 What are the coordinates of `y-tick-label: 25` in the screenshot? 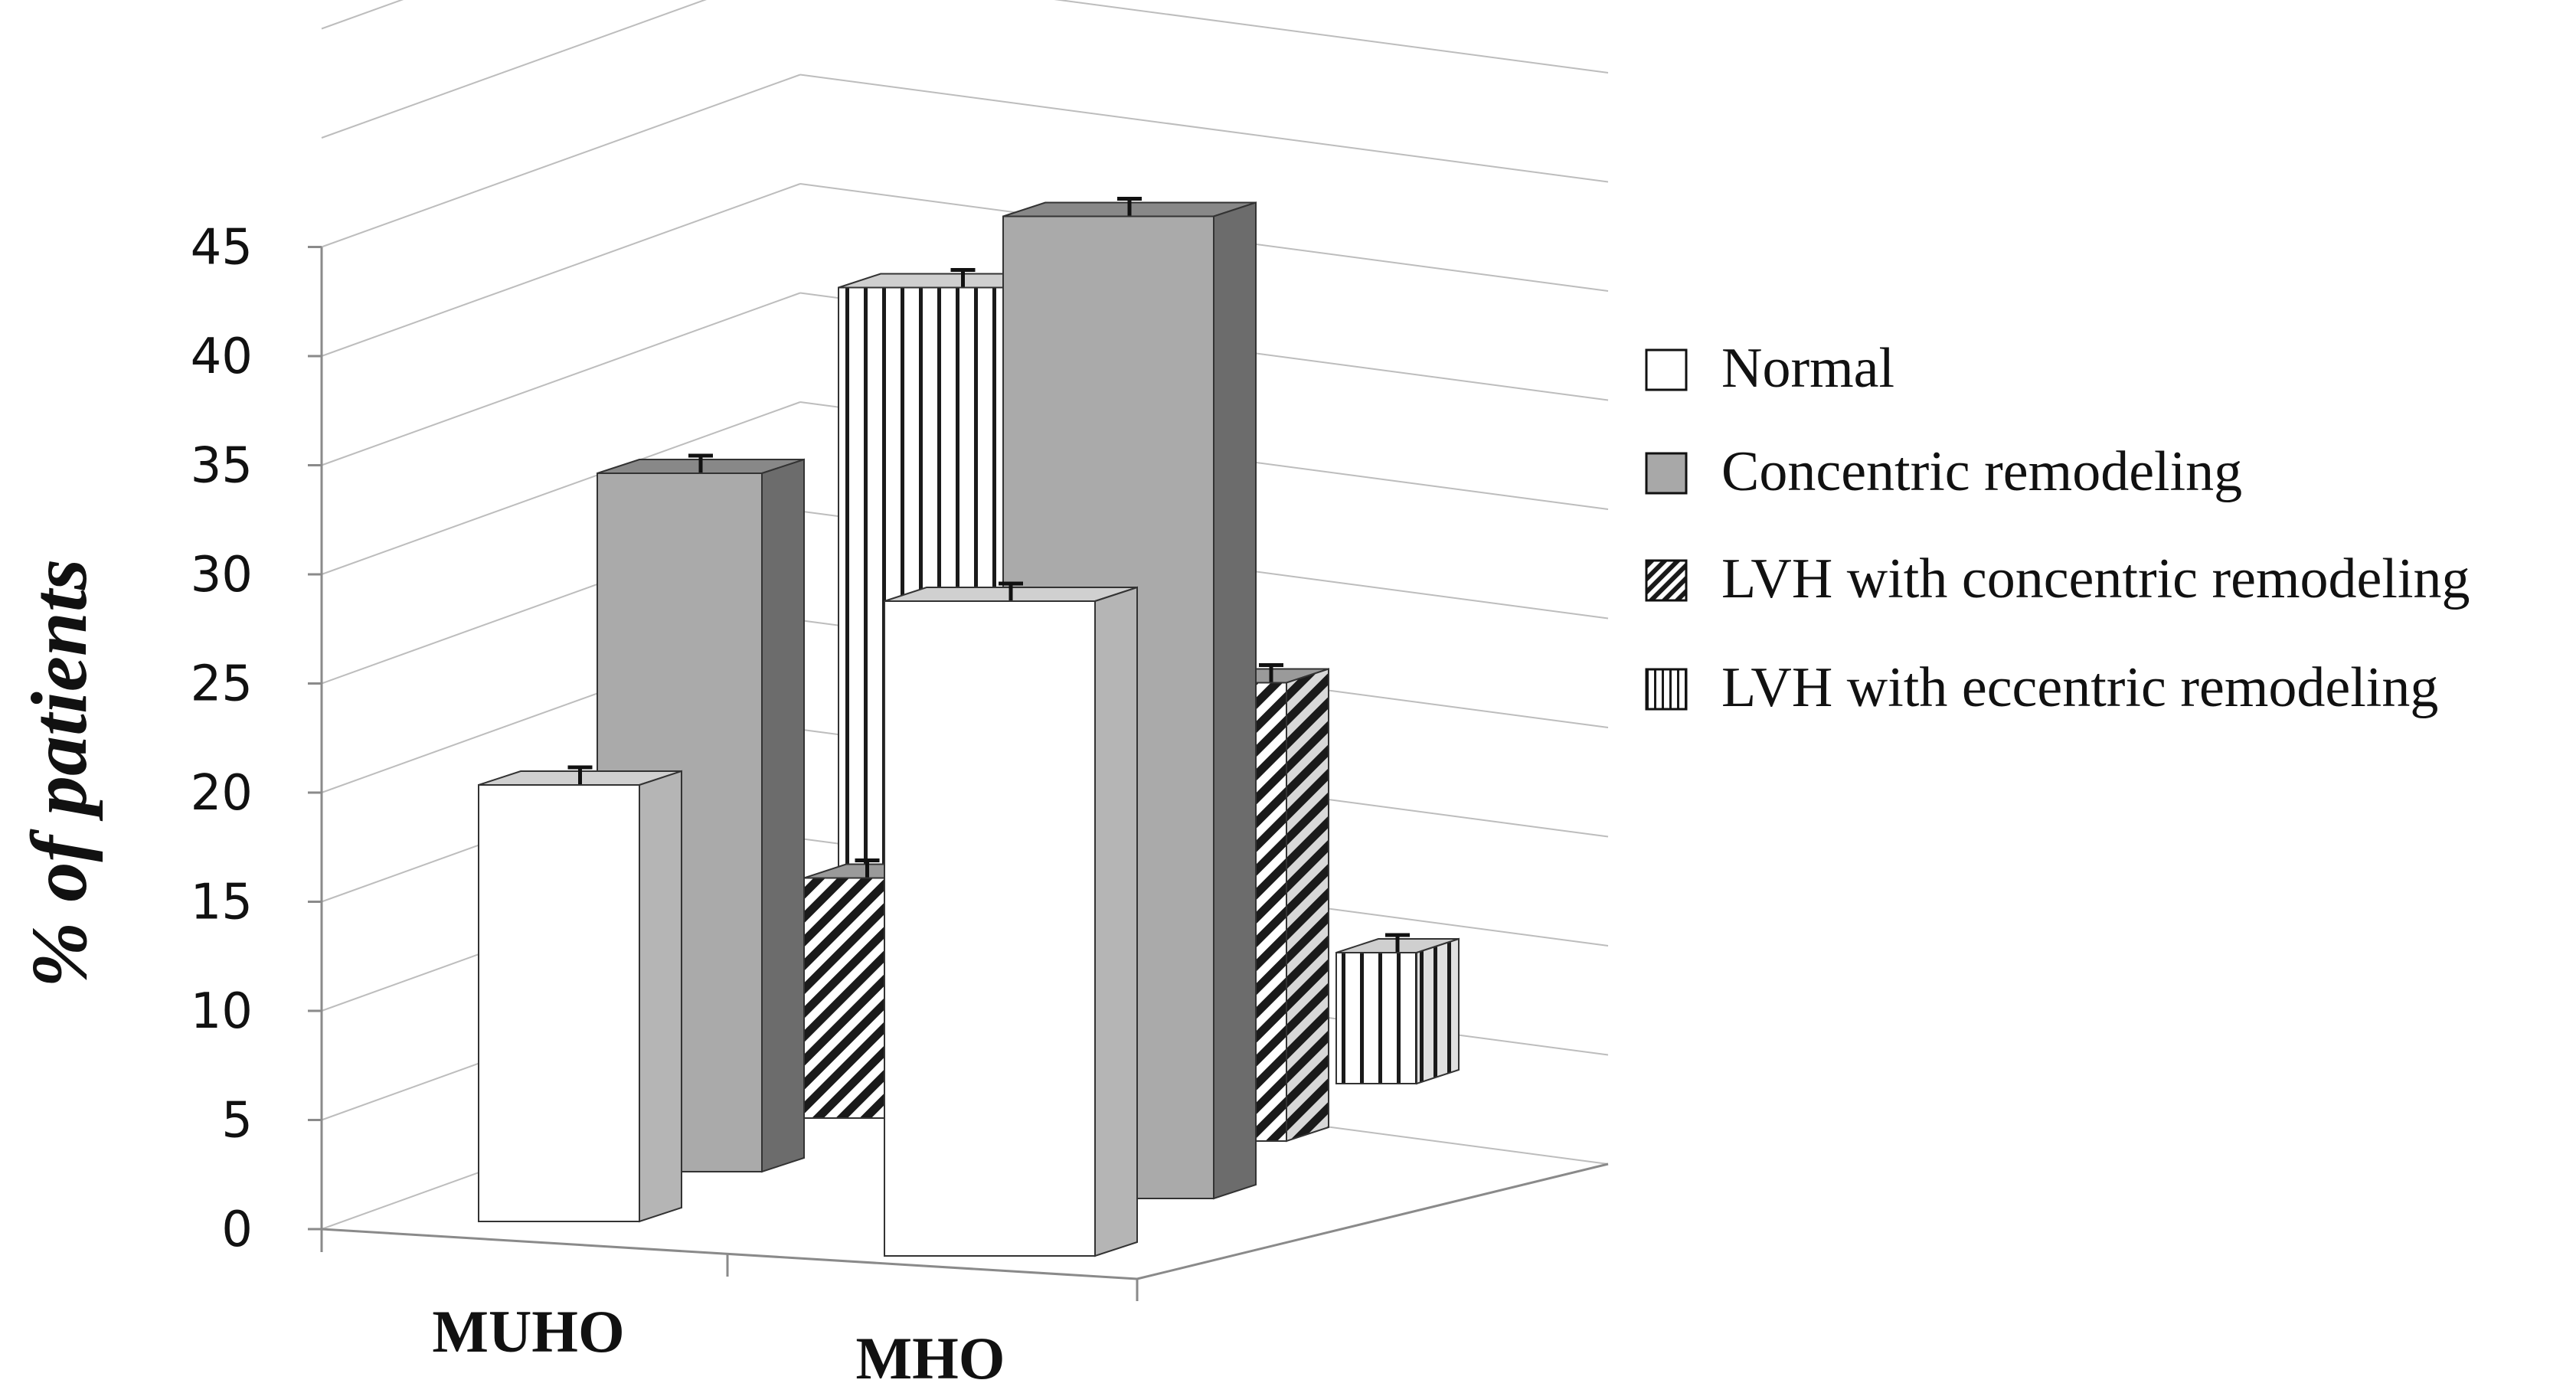 It's located at (222, 684).